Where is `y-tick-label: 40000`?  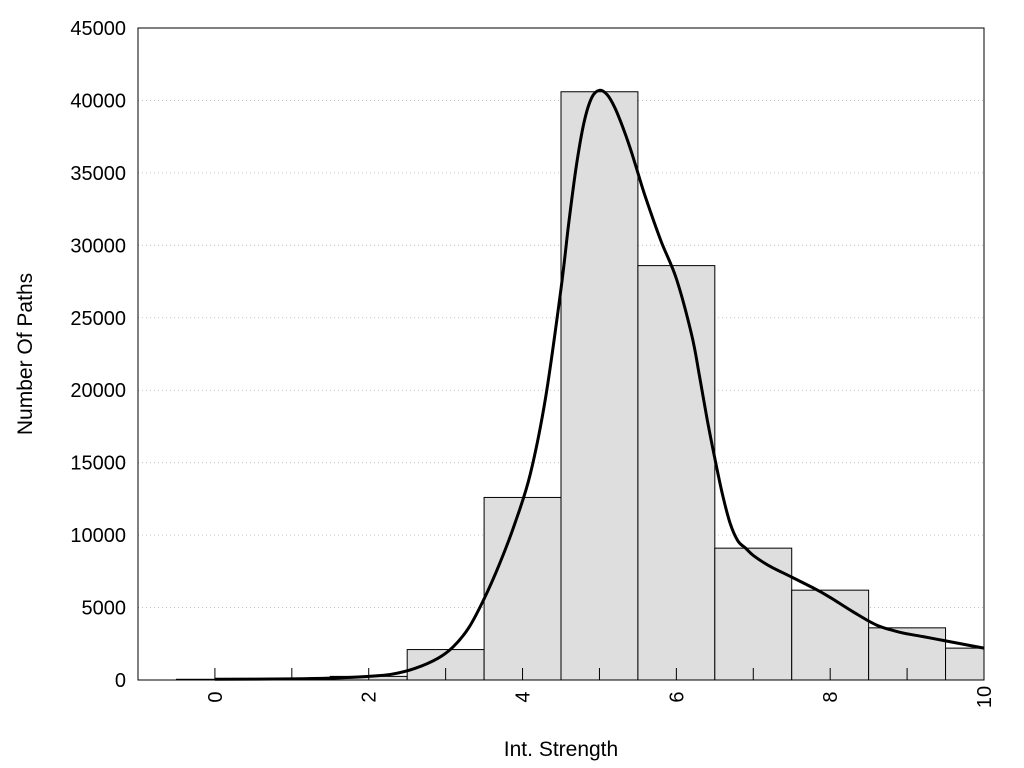 y-tick-label: 40000 is located at coordinates (98, 101).